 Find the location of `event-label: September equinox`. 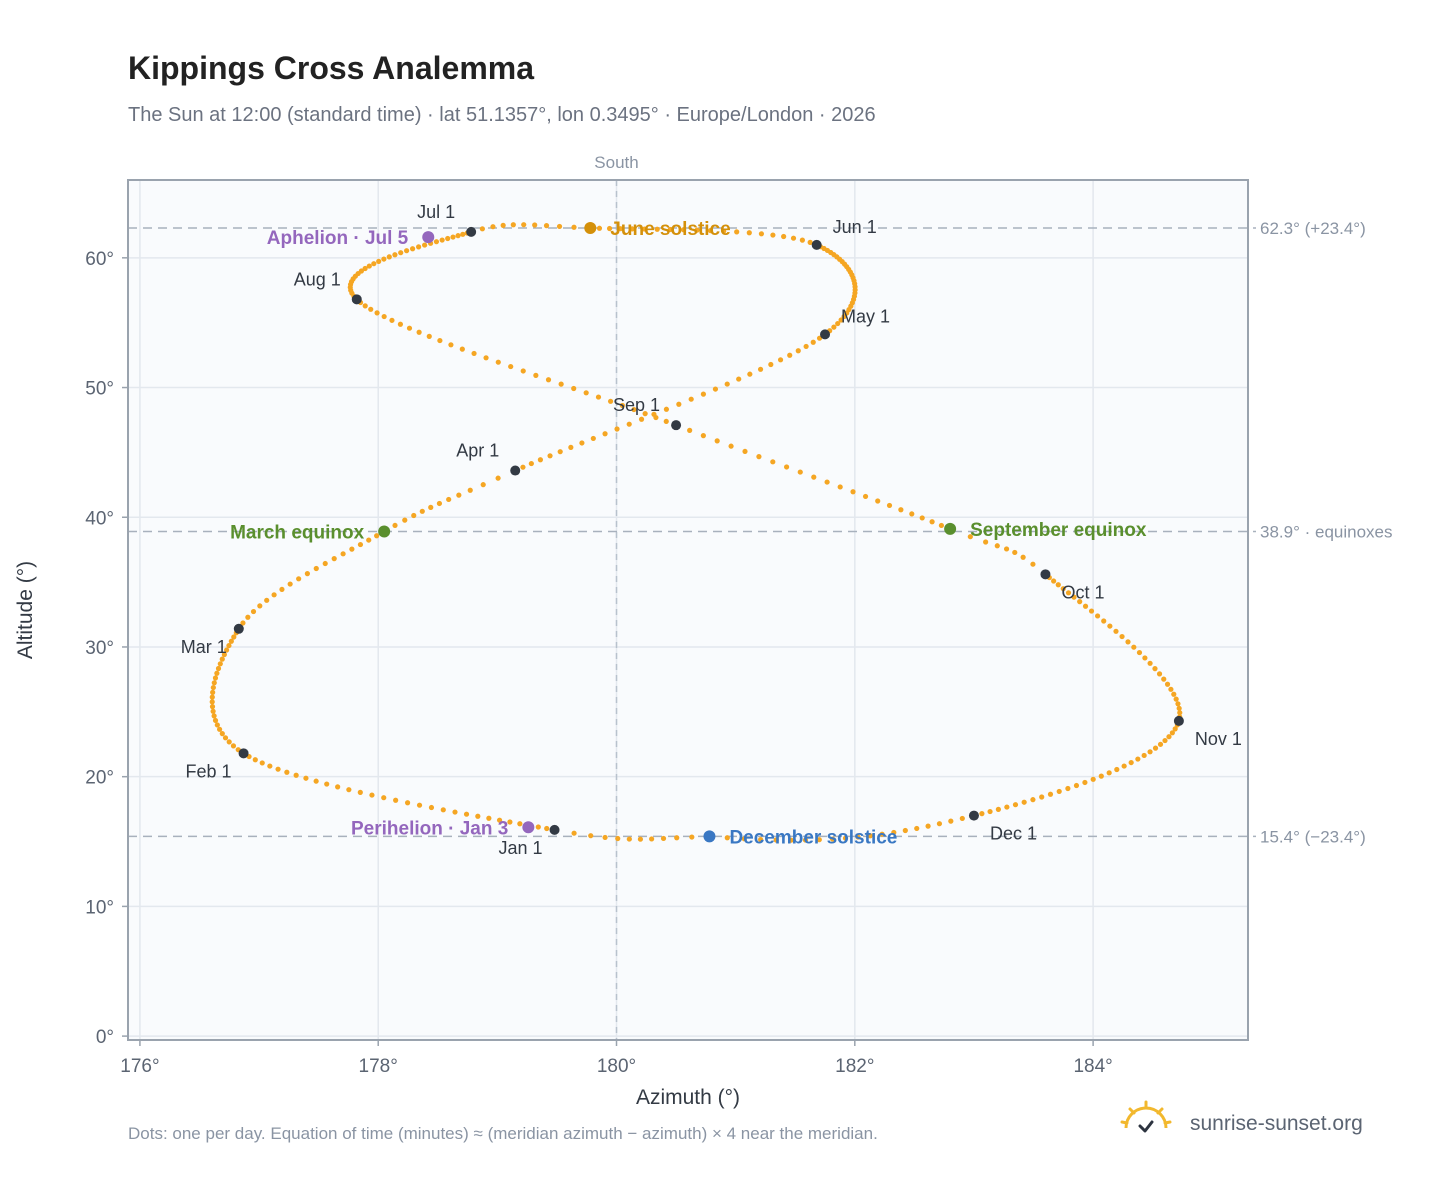

event-label: September equinox is located at coordinates (1058, 530).